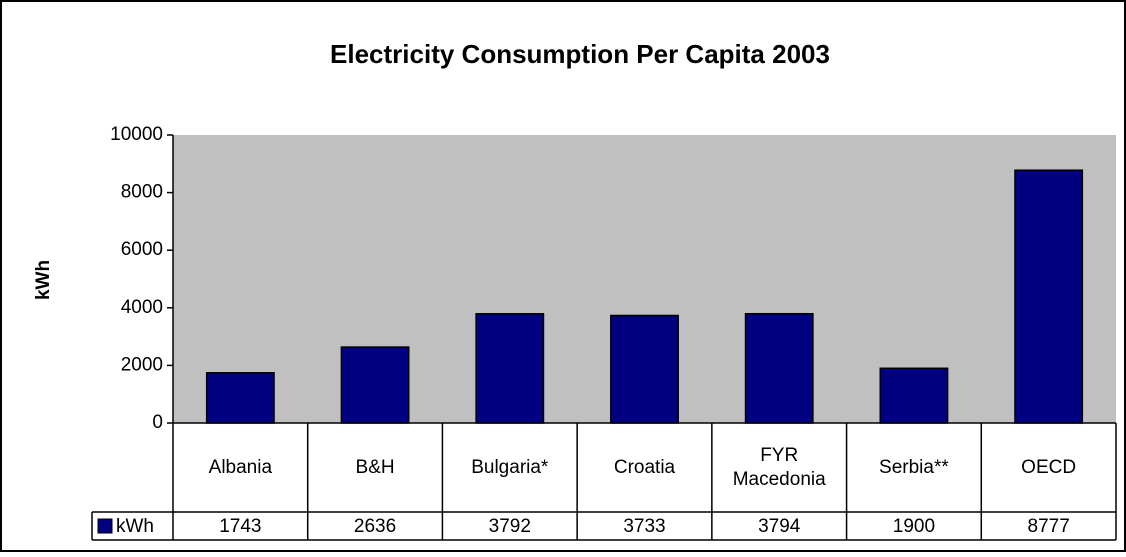 The height and width of the screenshot is (557, 1126). I want to click on x-tick-label: Bulgaria*, so click(510, 467).